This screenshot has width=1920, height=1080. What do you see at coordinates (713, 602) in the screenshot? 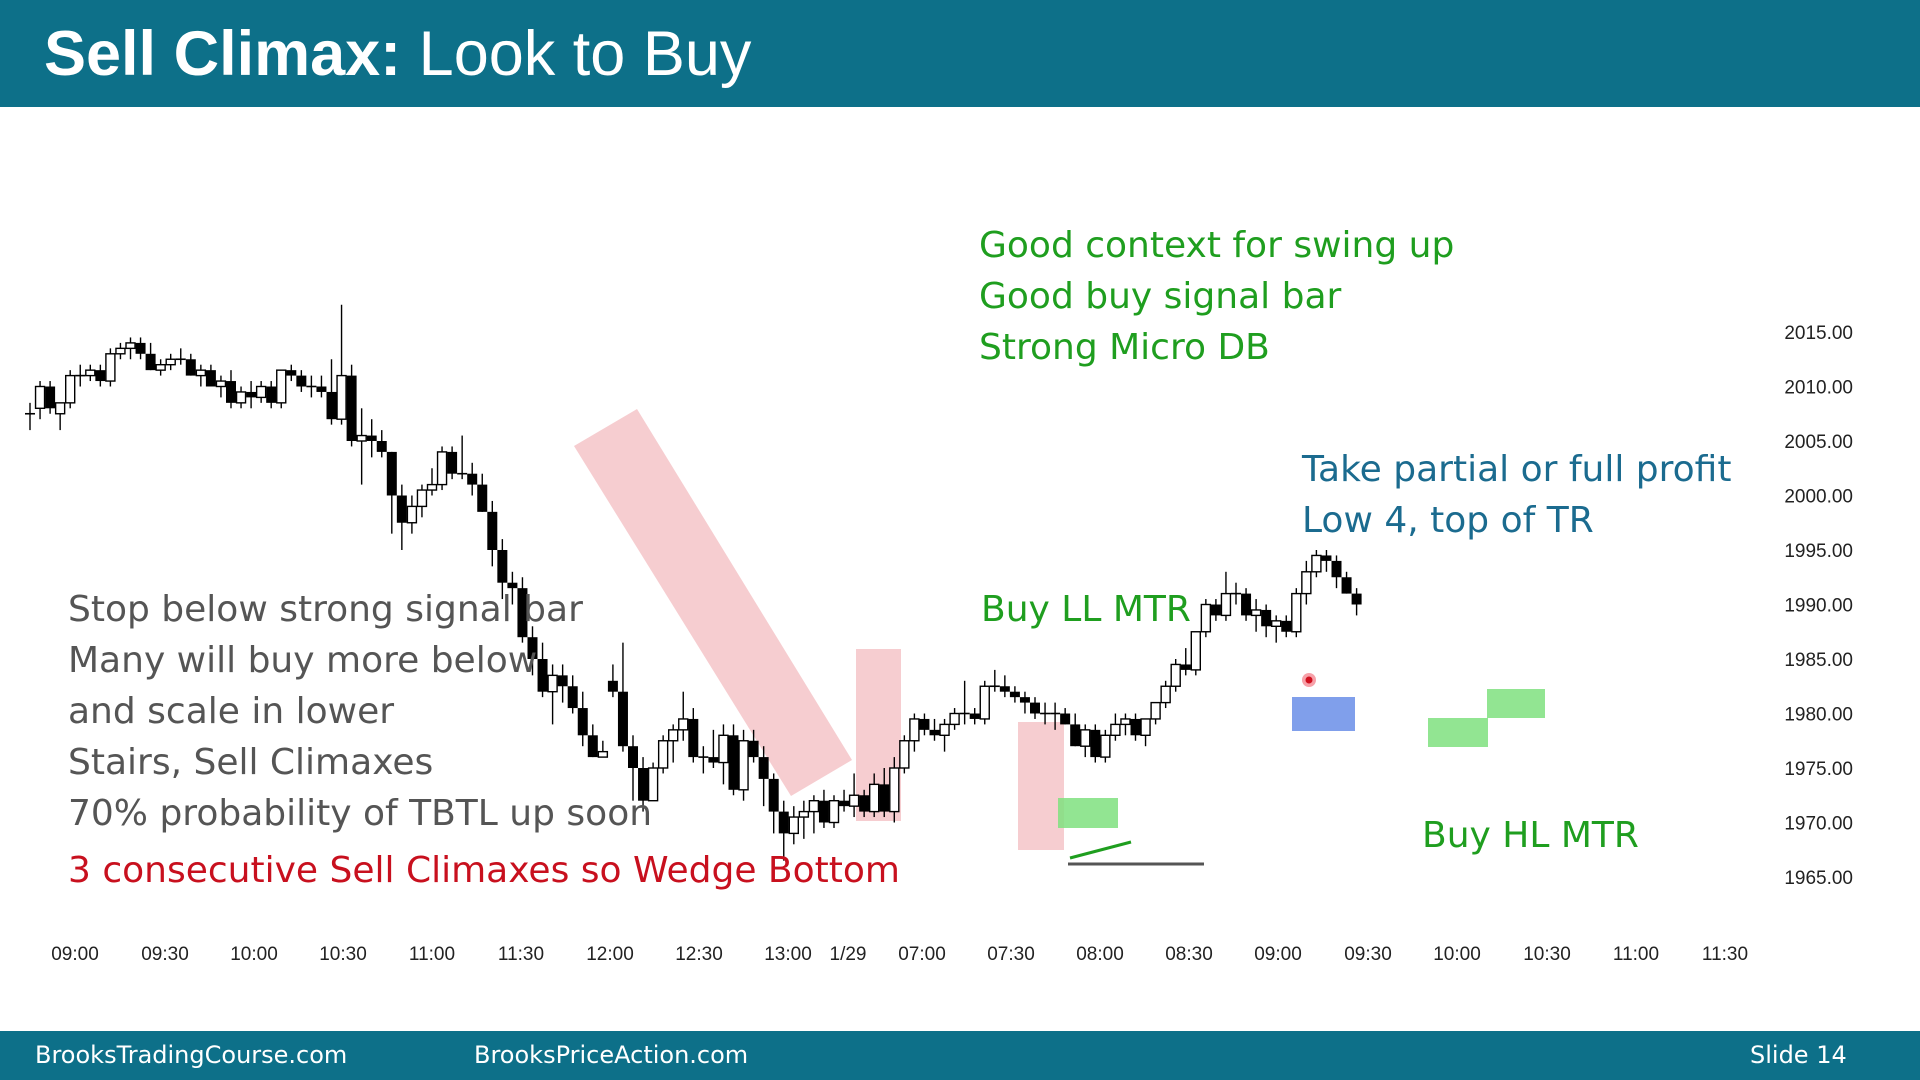
I see `zone-pink-channel` at bounding box center [713, 602].